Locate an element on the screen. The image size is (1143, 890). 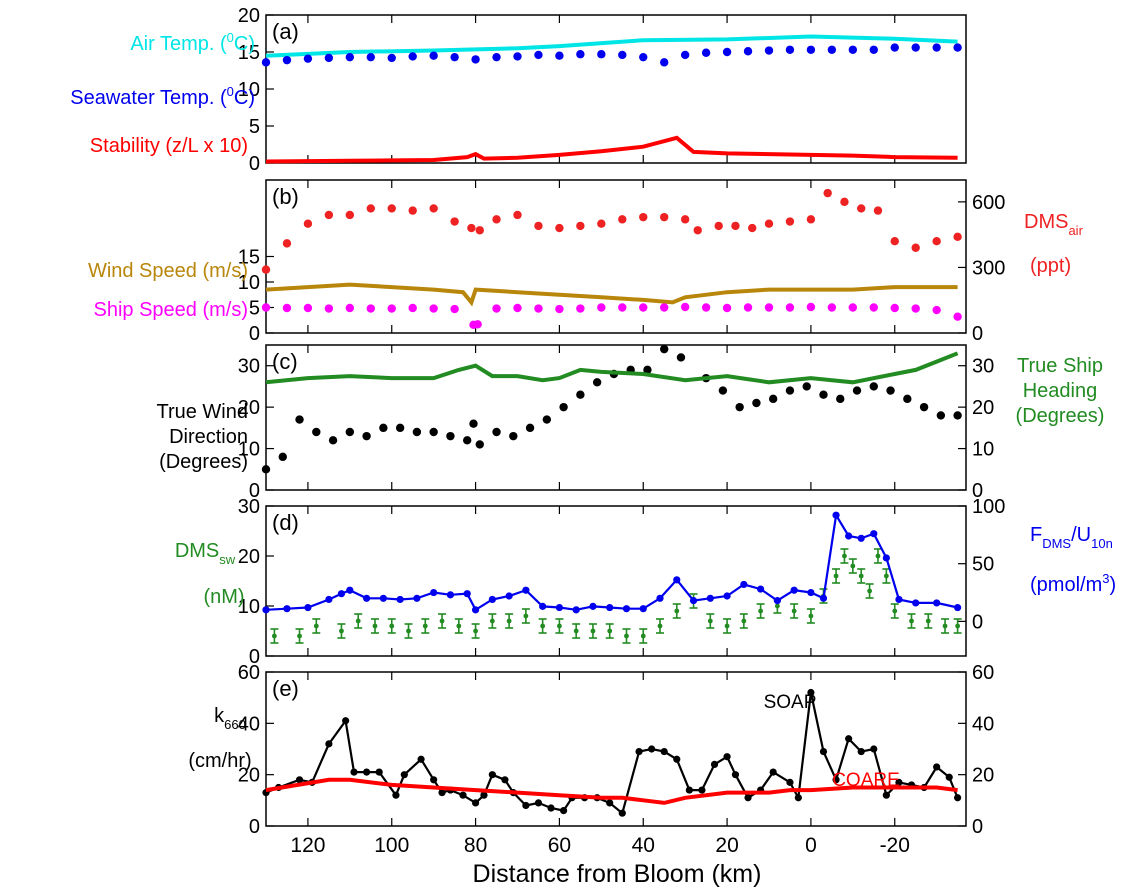
y-tick-label: 5 is located at coordinates (254, 309).